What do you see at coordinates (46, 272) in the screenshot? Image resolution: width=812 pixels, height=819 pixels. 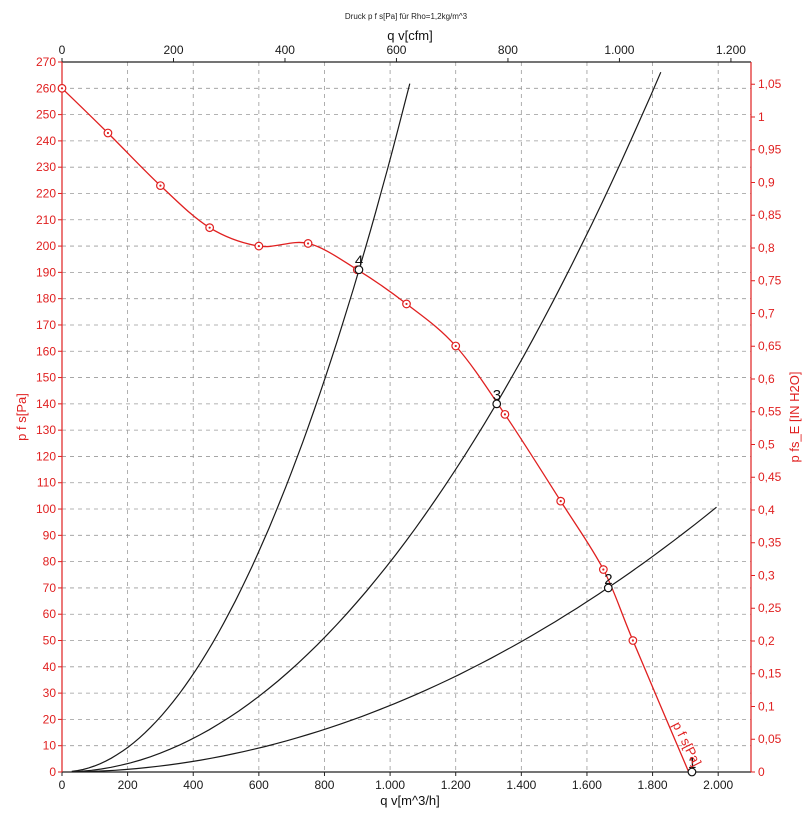 I see `y-tick-label: 190` at bounding box center [46, 272].